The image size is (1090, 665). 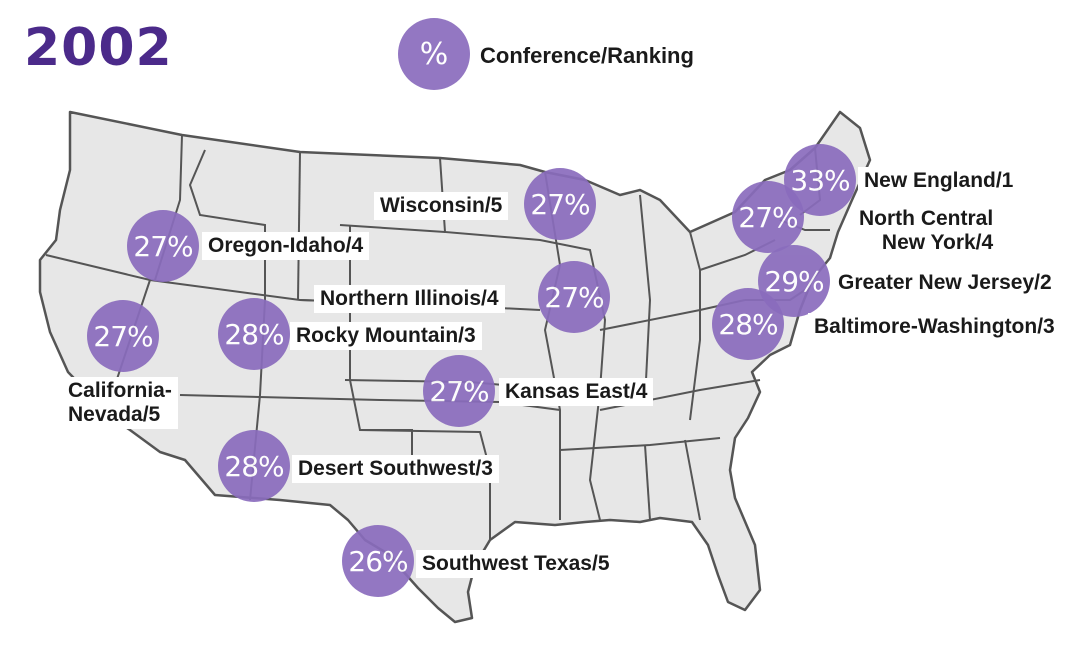 What do you see at coordinates (123, 336) in the screenshot?
I see `bubble-california-nevada: 27%` at bounding box center [123, 336].